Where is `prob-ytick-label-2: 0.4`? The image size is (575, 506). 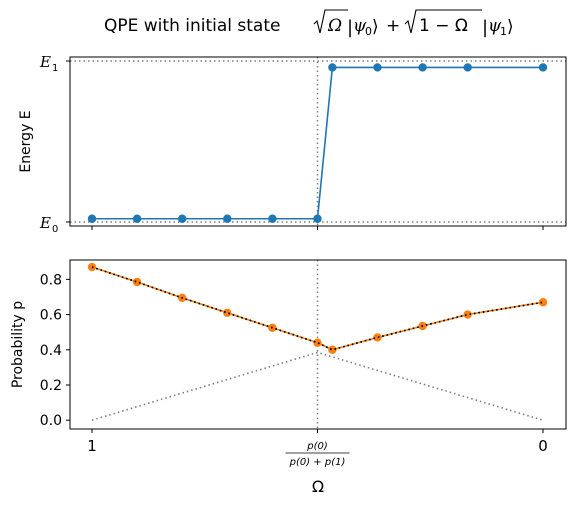 prob-ytick-label-2: 0.4 is located at coordinates (51, 351).